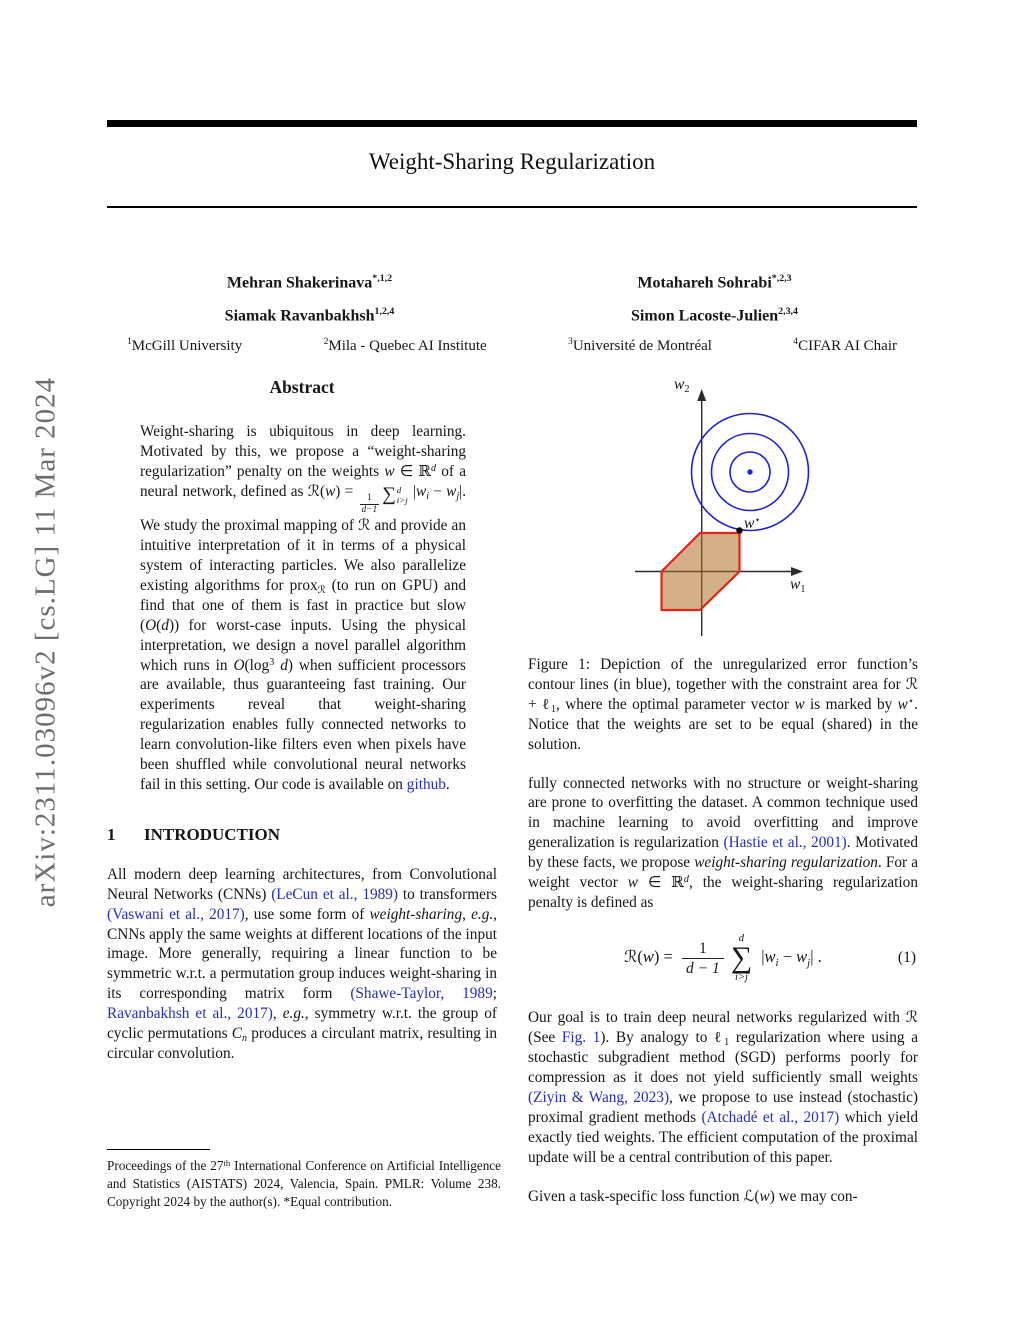  I want to click on author-name: Motahareh Sohrabi*,2,3, so click(714, 280).